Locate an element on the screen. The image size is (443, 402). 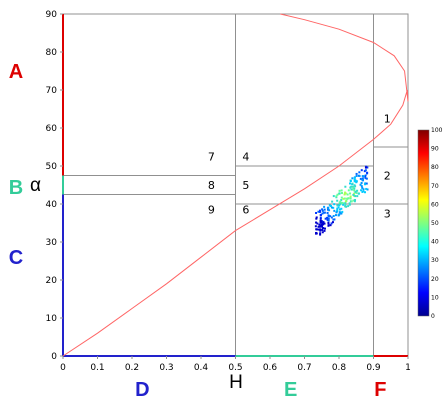
y-tick-label: 50 is located at coordinates (52, 167).